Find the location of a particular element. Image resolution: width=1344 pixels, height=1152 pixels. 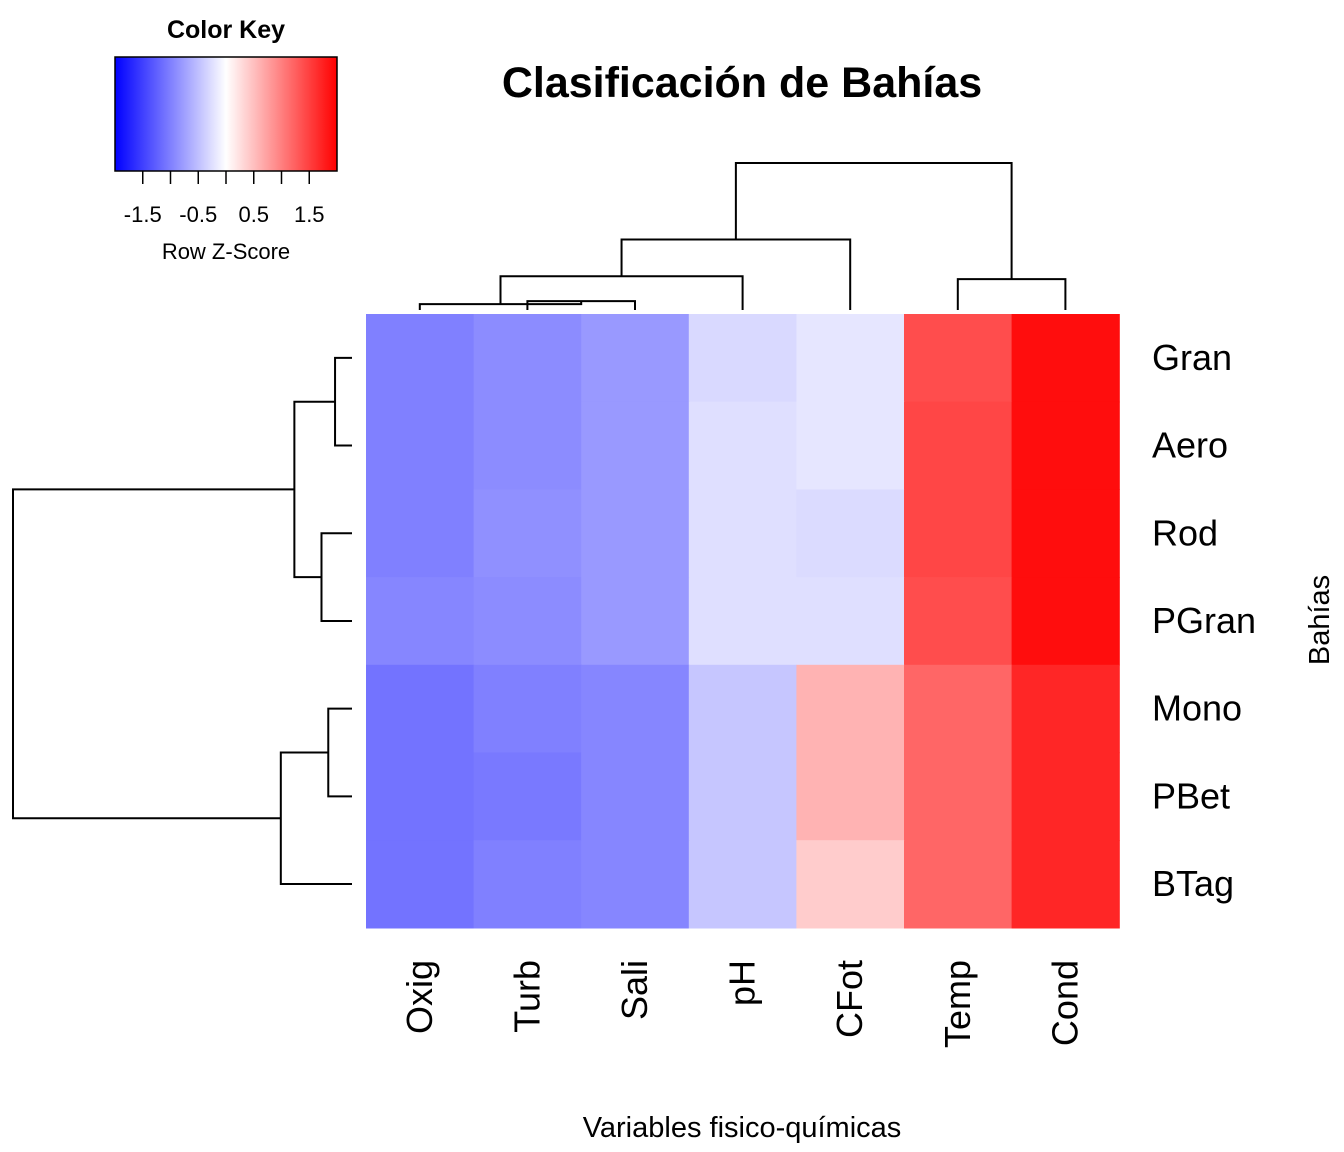

heatmap-cell-Mono-pH is located at coordinates (742, 709).